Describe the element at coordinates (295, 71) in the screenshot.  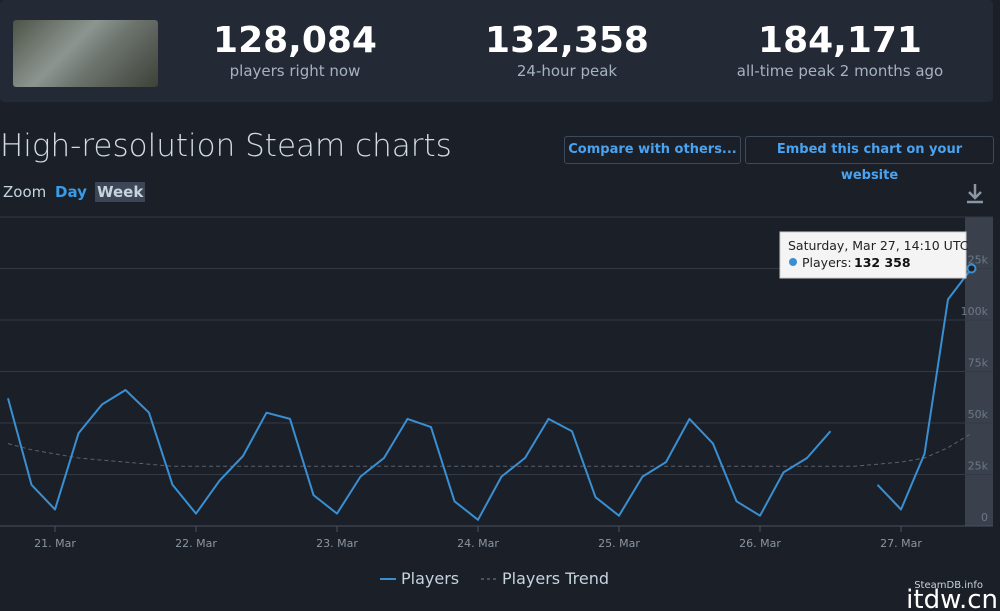
I see `stat-label: players right now` at that location.